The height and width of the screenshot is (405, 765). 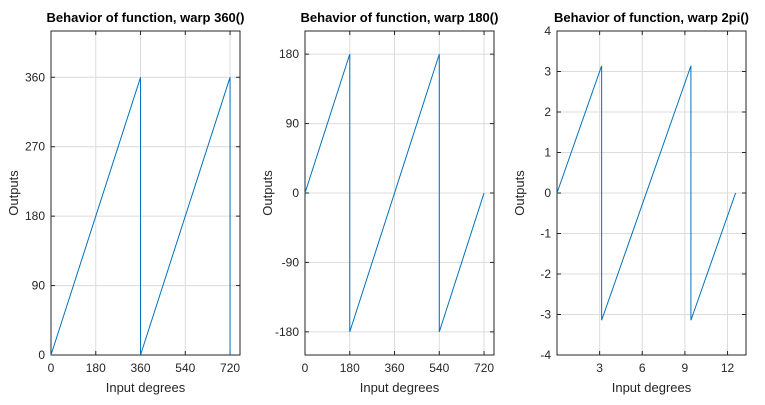 I want to click on y-tick-label: -3, so click(x=545, y=315).